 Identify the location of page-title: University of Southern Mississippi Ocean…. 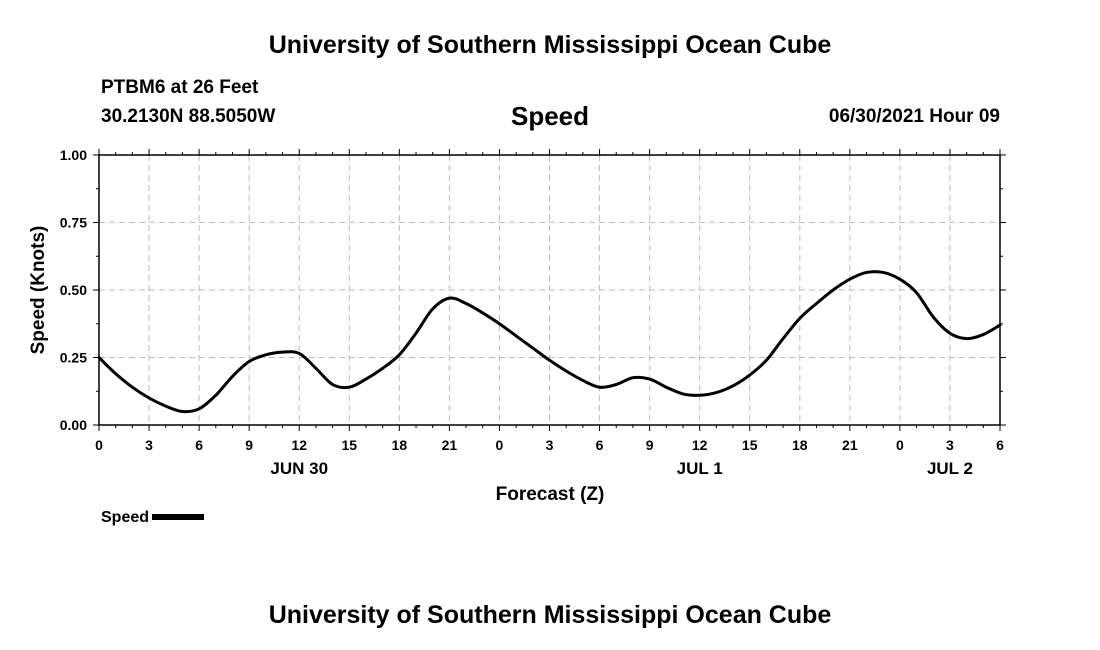
(550, 45).